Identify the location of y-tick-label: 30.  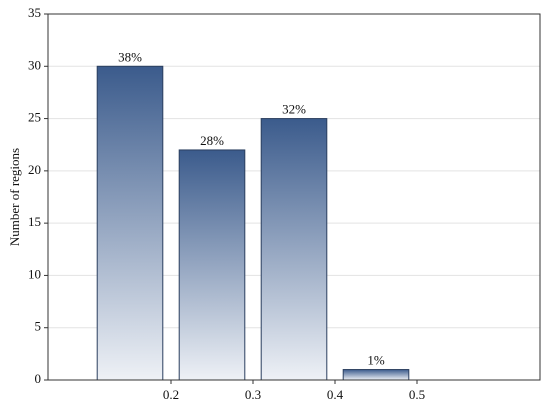
(34, 64).